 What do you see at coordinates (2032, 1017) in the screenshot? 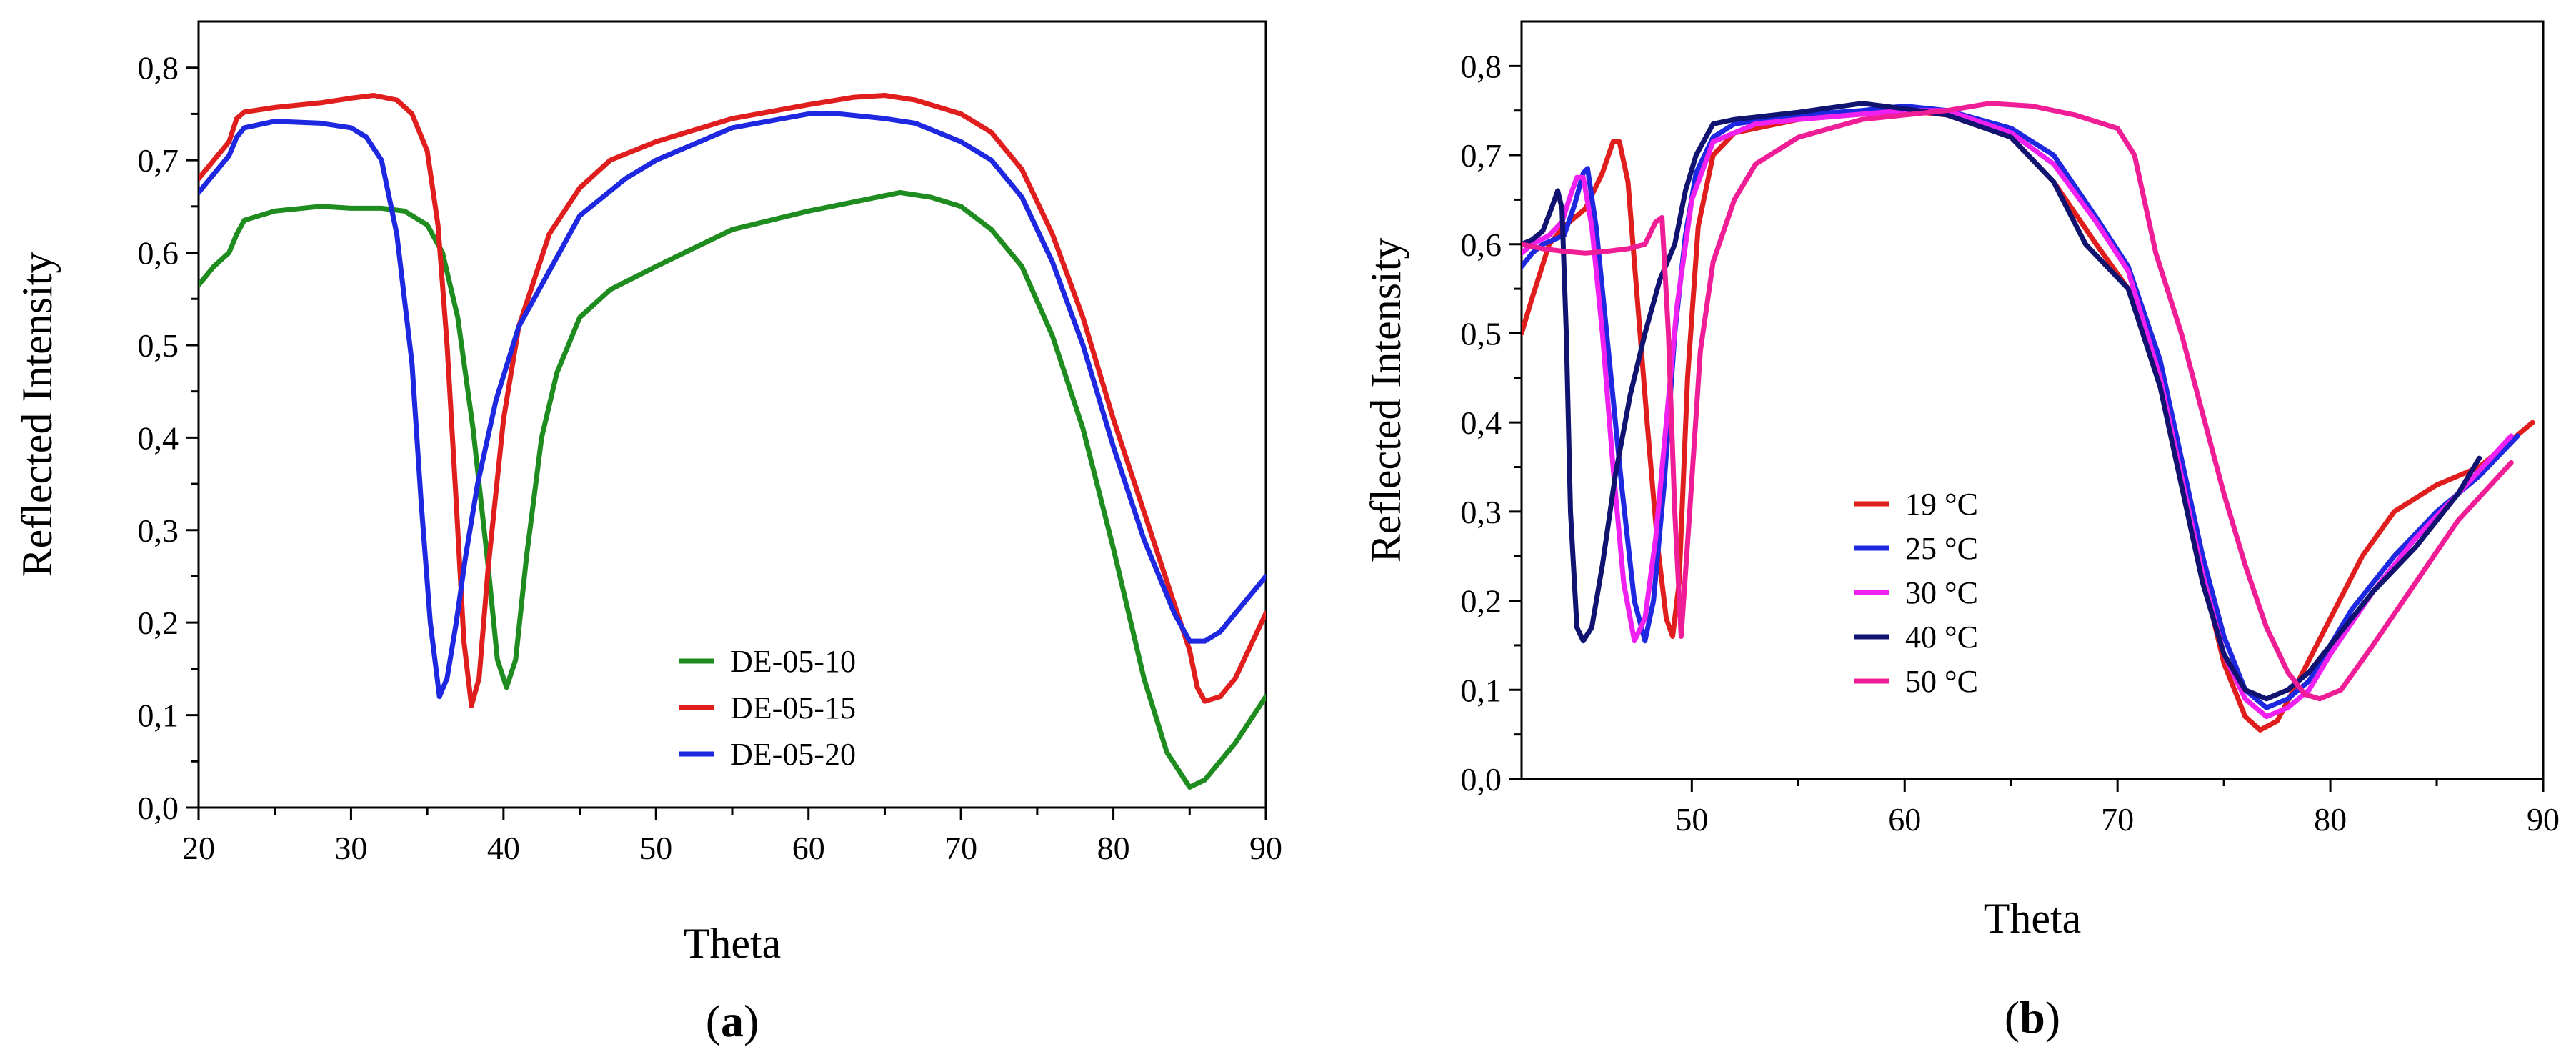
I see `panel-label: (b)` at bounding box center [2032, 1017].